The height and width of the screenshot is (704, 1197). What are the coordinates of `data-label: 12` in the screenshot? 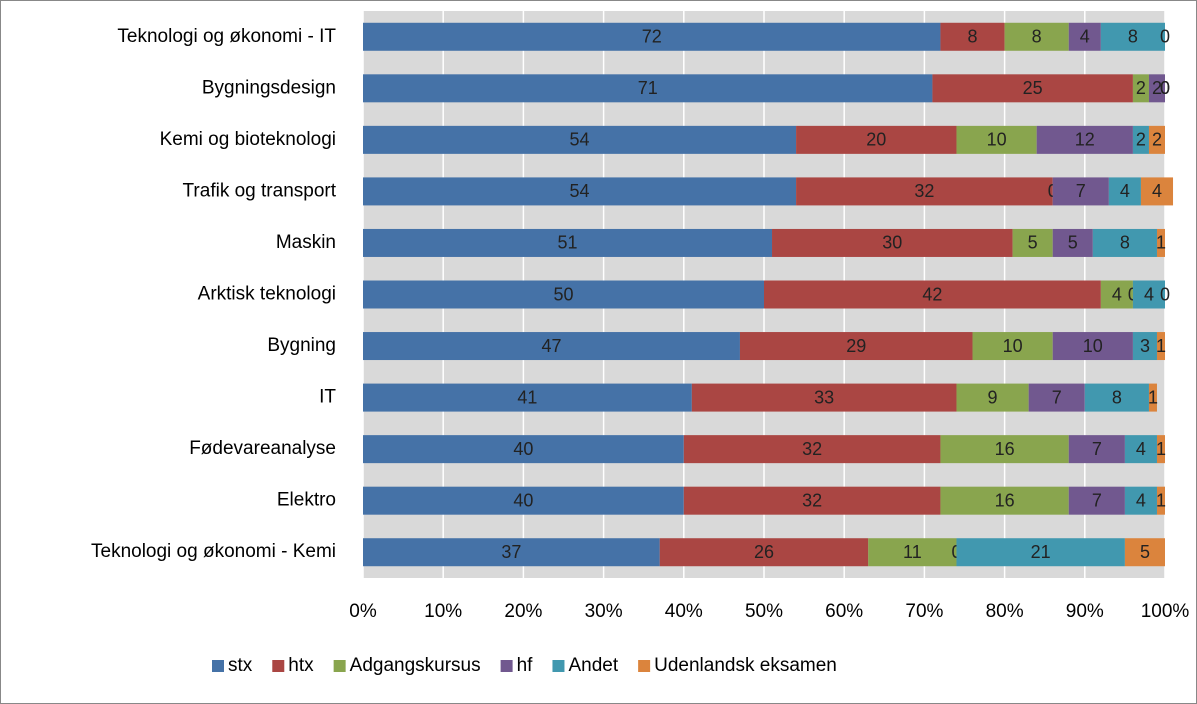 It's located at (1085, 140).